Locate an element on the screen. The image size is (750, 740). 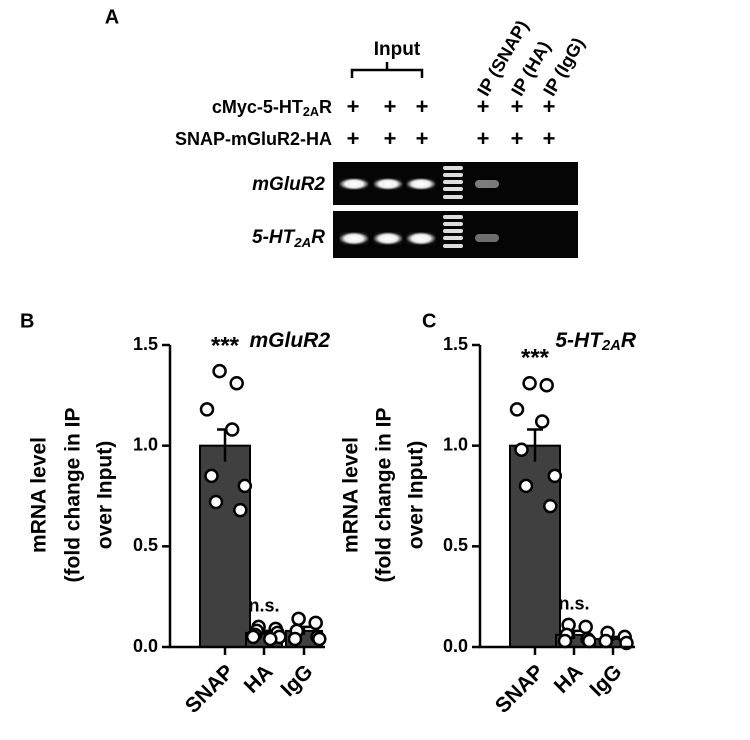
chart-title: mGluR2 is located at coordinates (289, 340).